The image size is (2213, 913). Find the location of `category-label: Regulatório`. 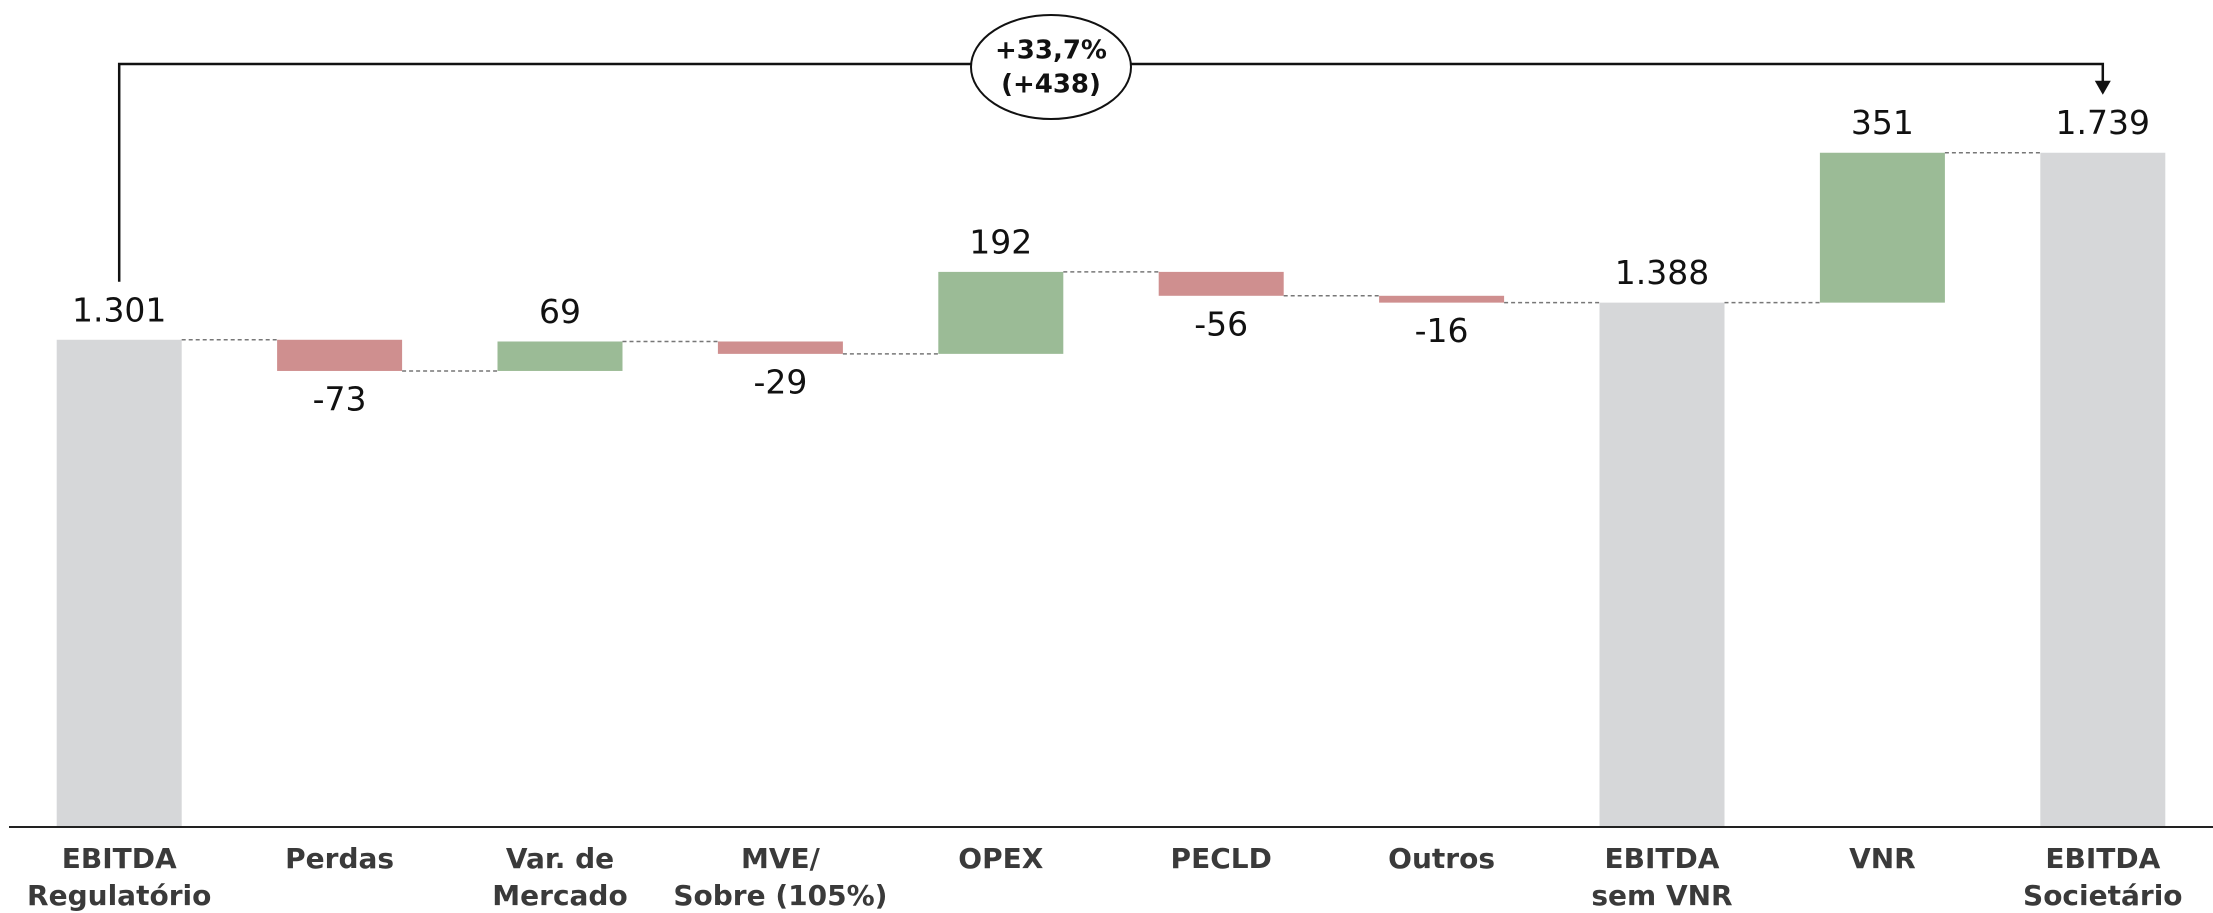

category-label: Regulatório is located at coordinates (119, 895).